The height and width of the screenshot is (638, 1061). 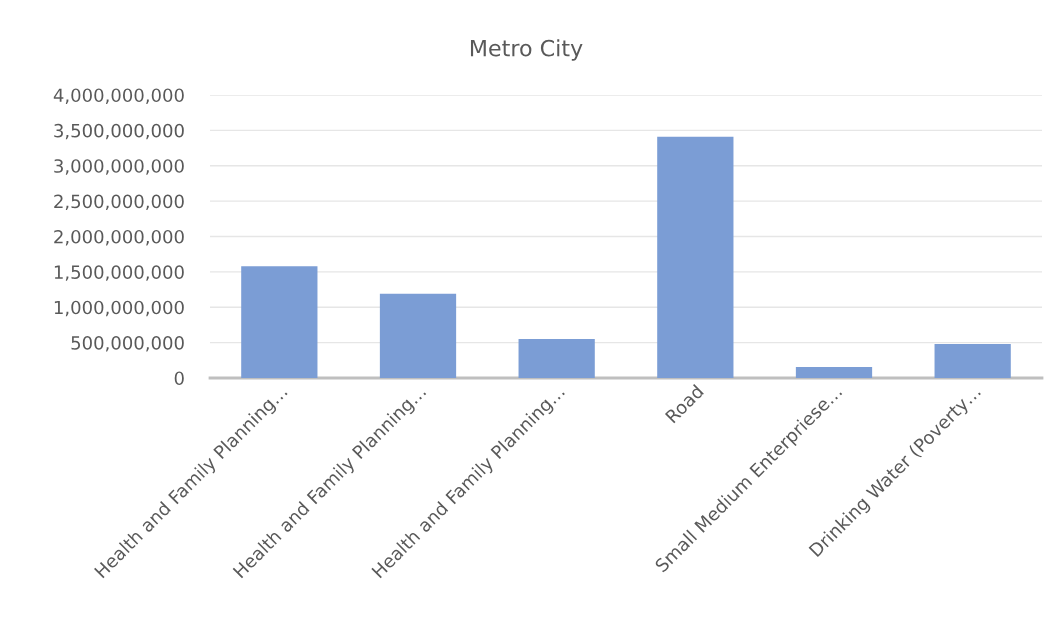 I want to click on chart-title: Metro City, so click(x=526, y=50).